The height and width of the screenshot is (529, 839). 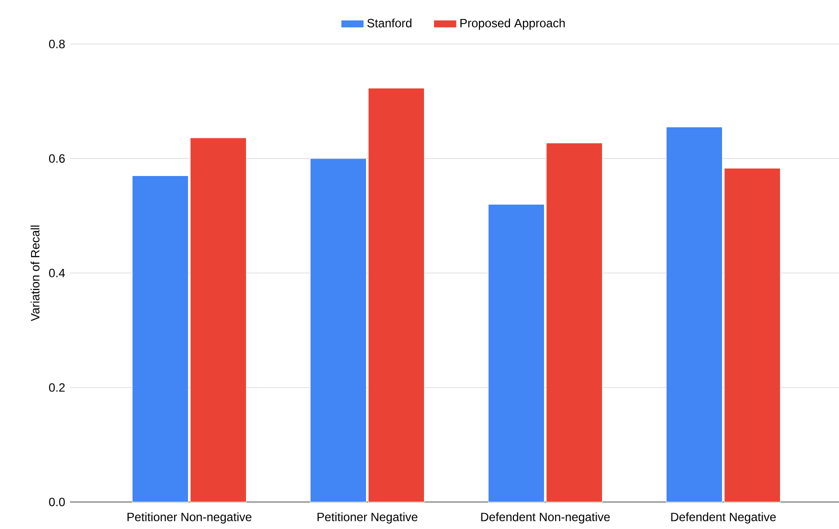 What do you see at coordinates (389, 23) in the screenshot?
I see `legend-label: Stanford` at bounding box center [389, 23].